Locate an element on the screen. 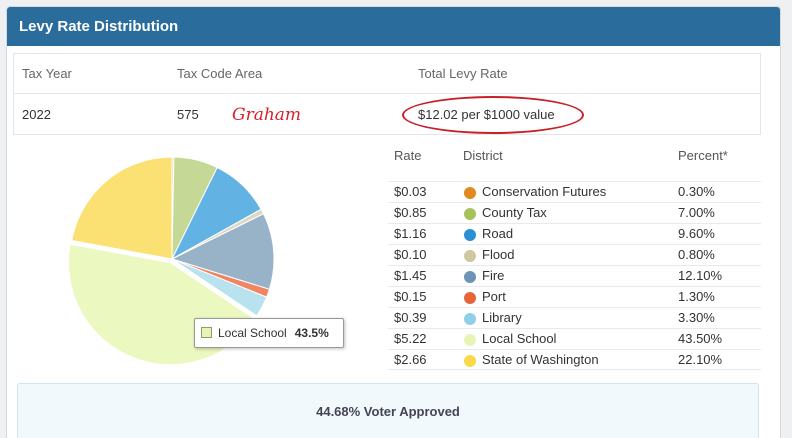 The height and width of the screenshot is (438, 792). district-name: Conservation Futures is located at coordinates (544, 191).